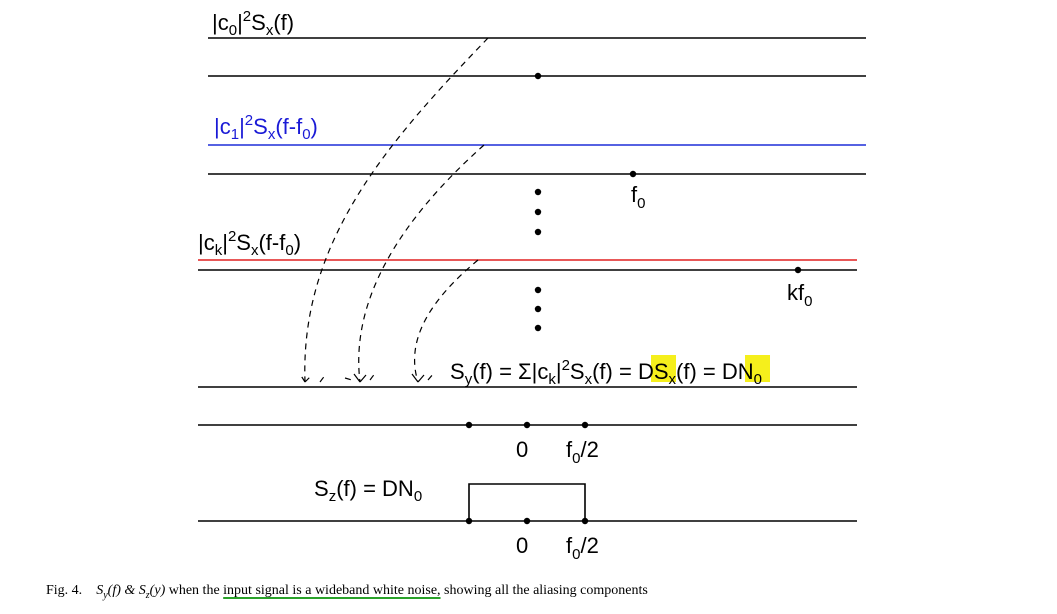 The width and height of the screenshot is (1057, 614). I want to click on kf0-label: kf0, so click(799, 295).